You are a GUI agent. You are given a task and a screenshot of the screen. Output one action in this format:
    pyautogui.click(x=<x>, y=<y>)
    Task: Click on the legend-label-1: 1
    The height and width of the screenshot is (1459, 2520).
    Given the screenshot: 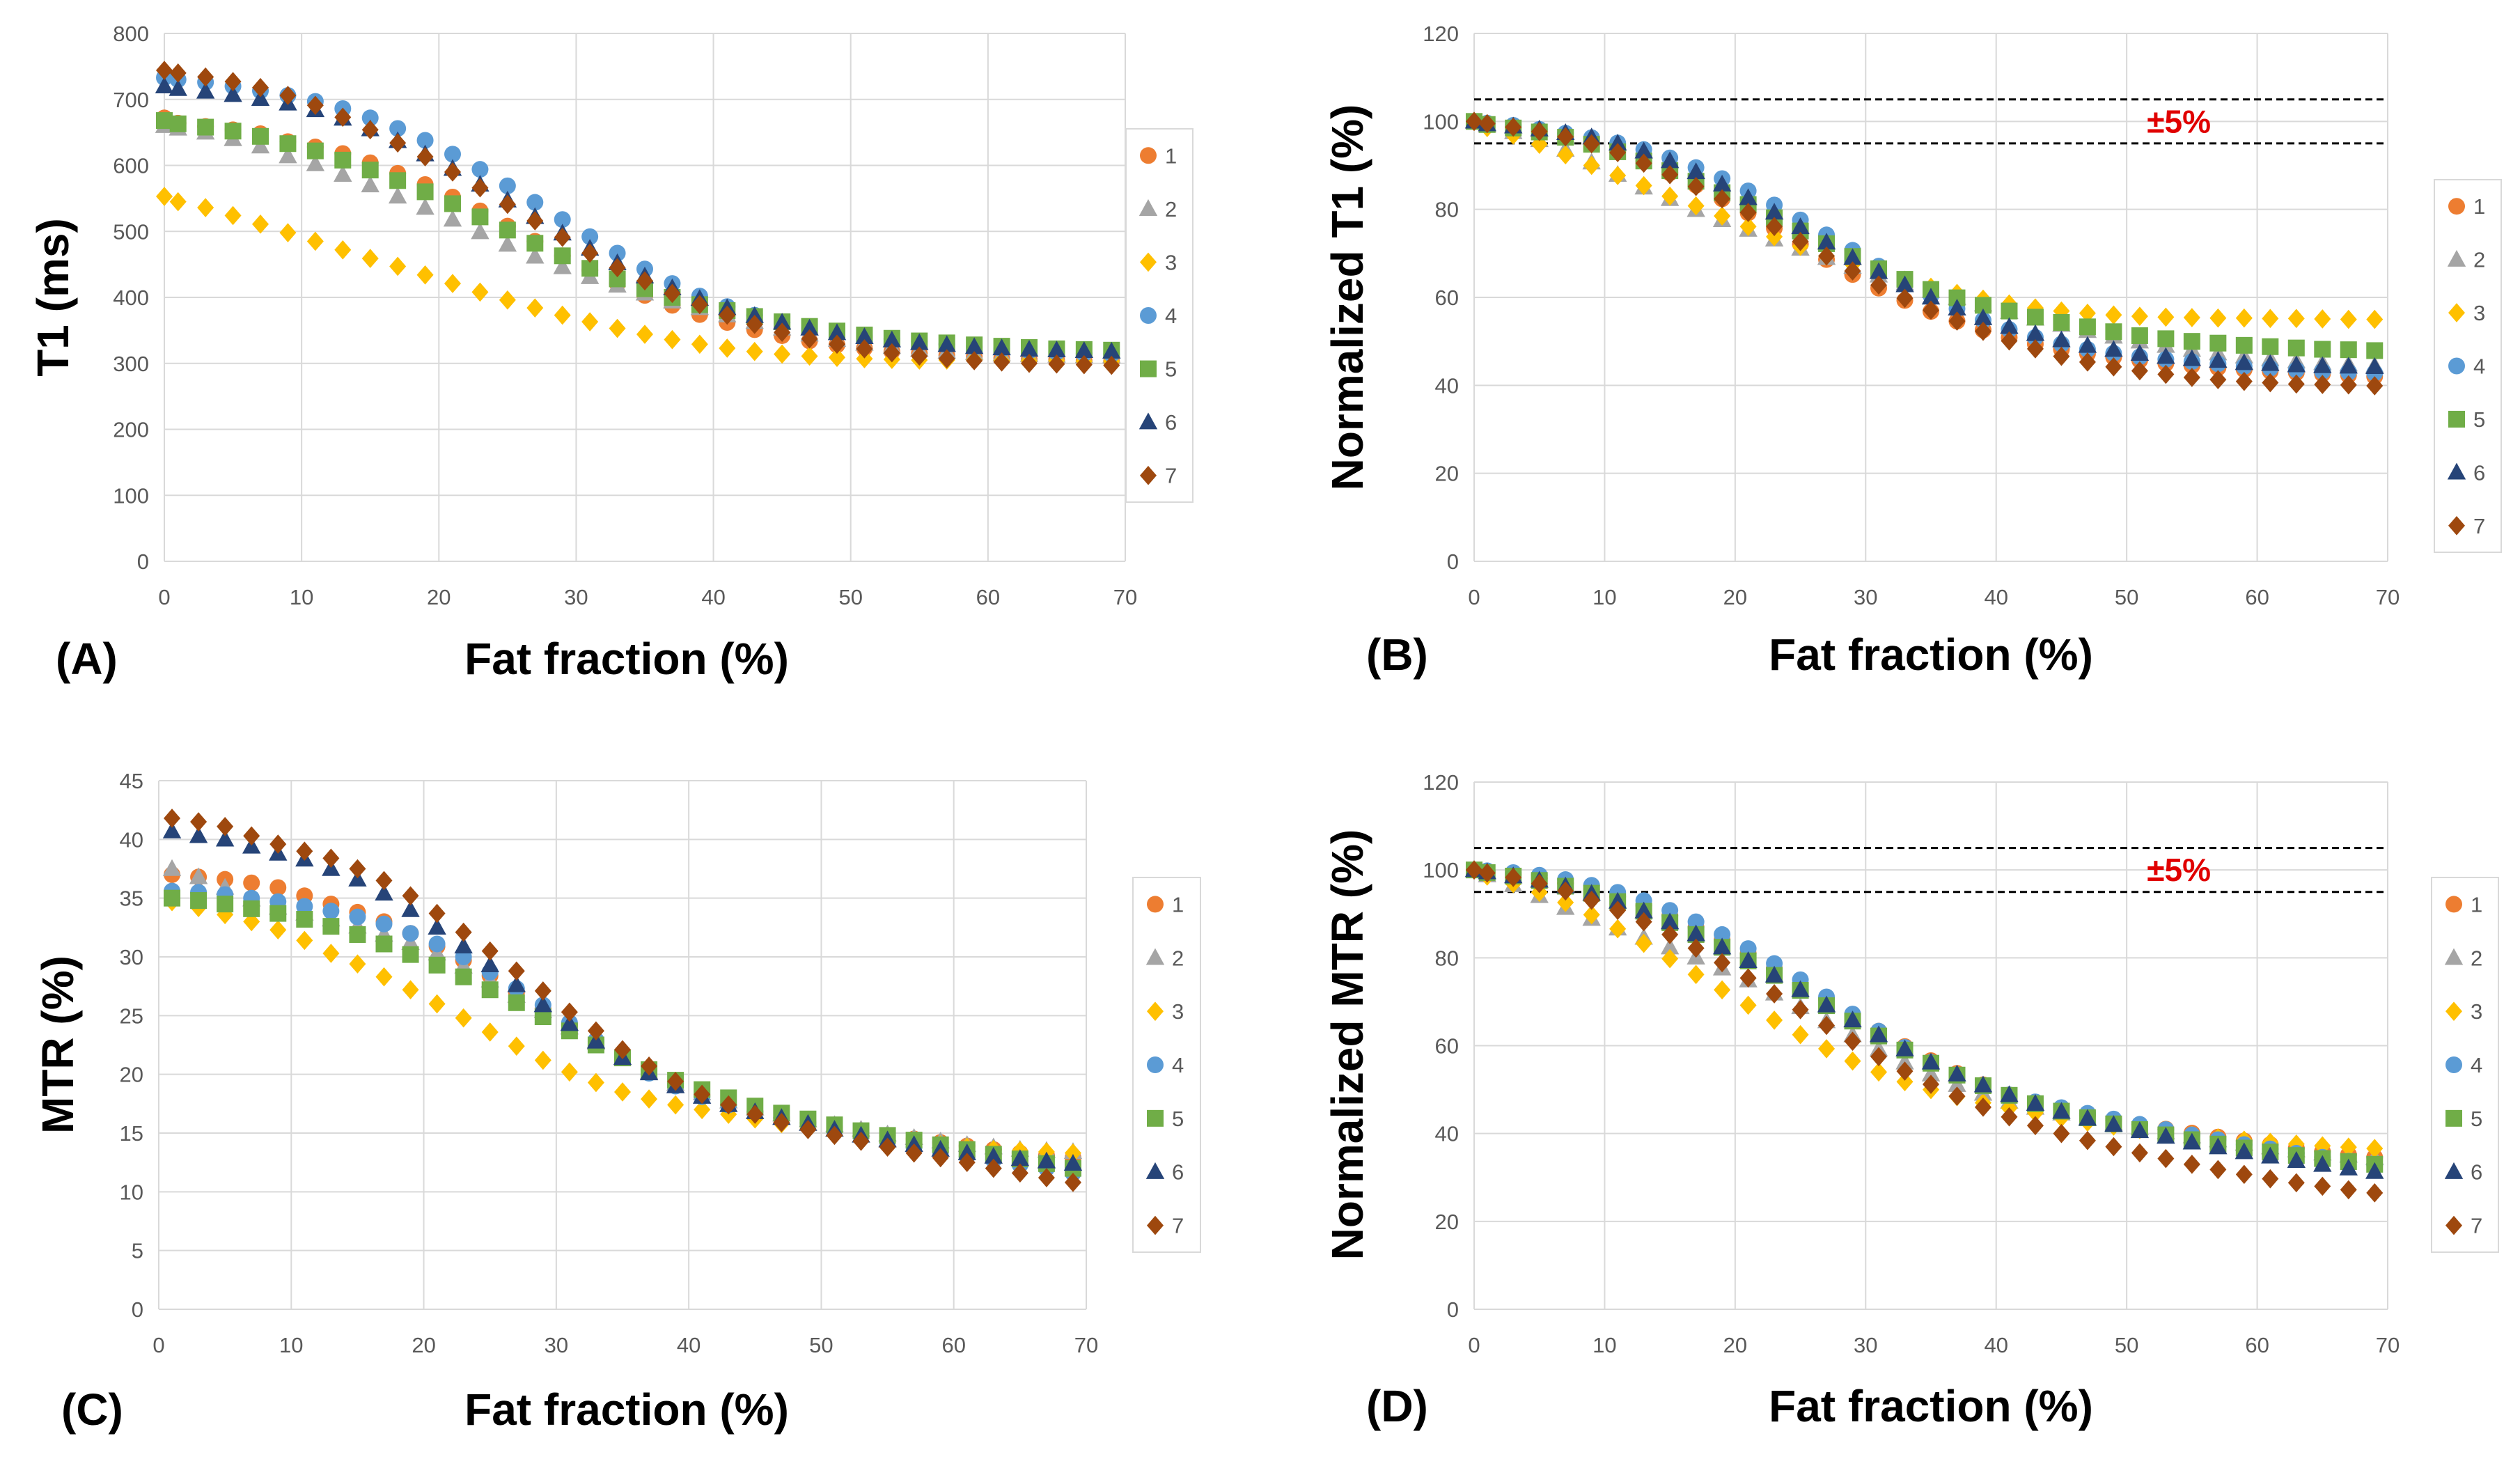 What is the action you would take?
    pyautogui.click(x=1178, y=904)
    